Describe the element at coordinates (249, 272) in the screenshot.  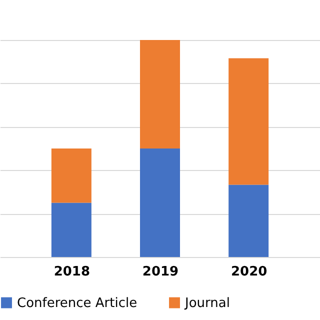
I see `x-tick-label: 2020` at that location.